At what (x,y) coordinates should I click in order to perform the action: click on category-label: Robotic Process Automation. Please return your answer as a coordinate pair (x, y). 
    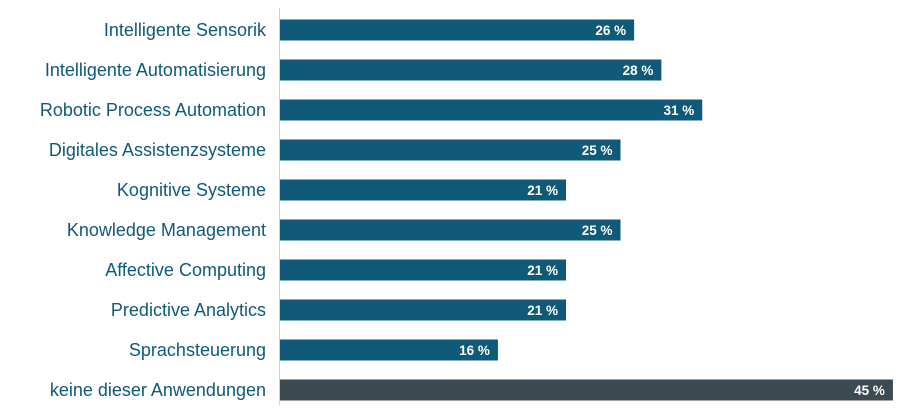
    Looking at the image, I should click on (153, 110).